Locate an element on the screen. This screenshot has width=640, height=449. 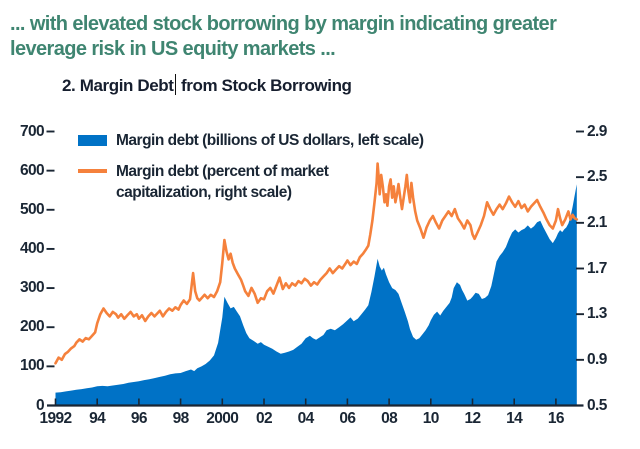
legend-swatch-line-icon is located at coordinates (92, 171).